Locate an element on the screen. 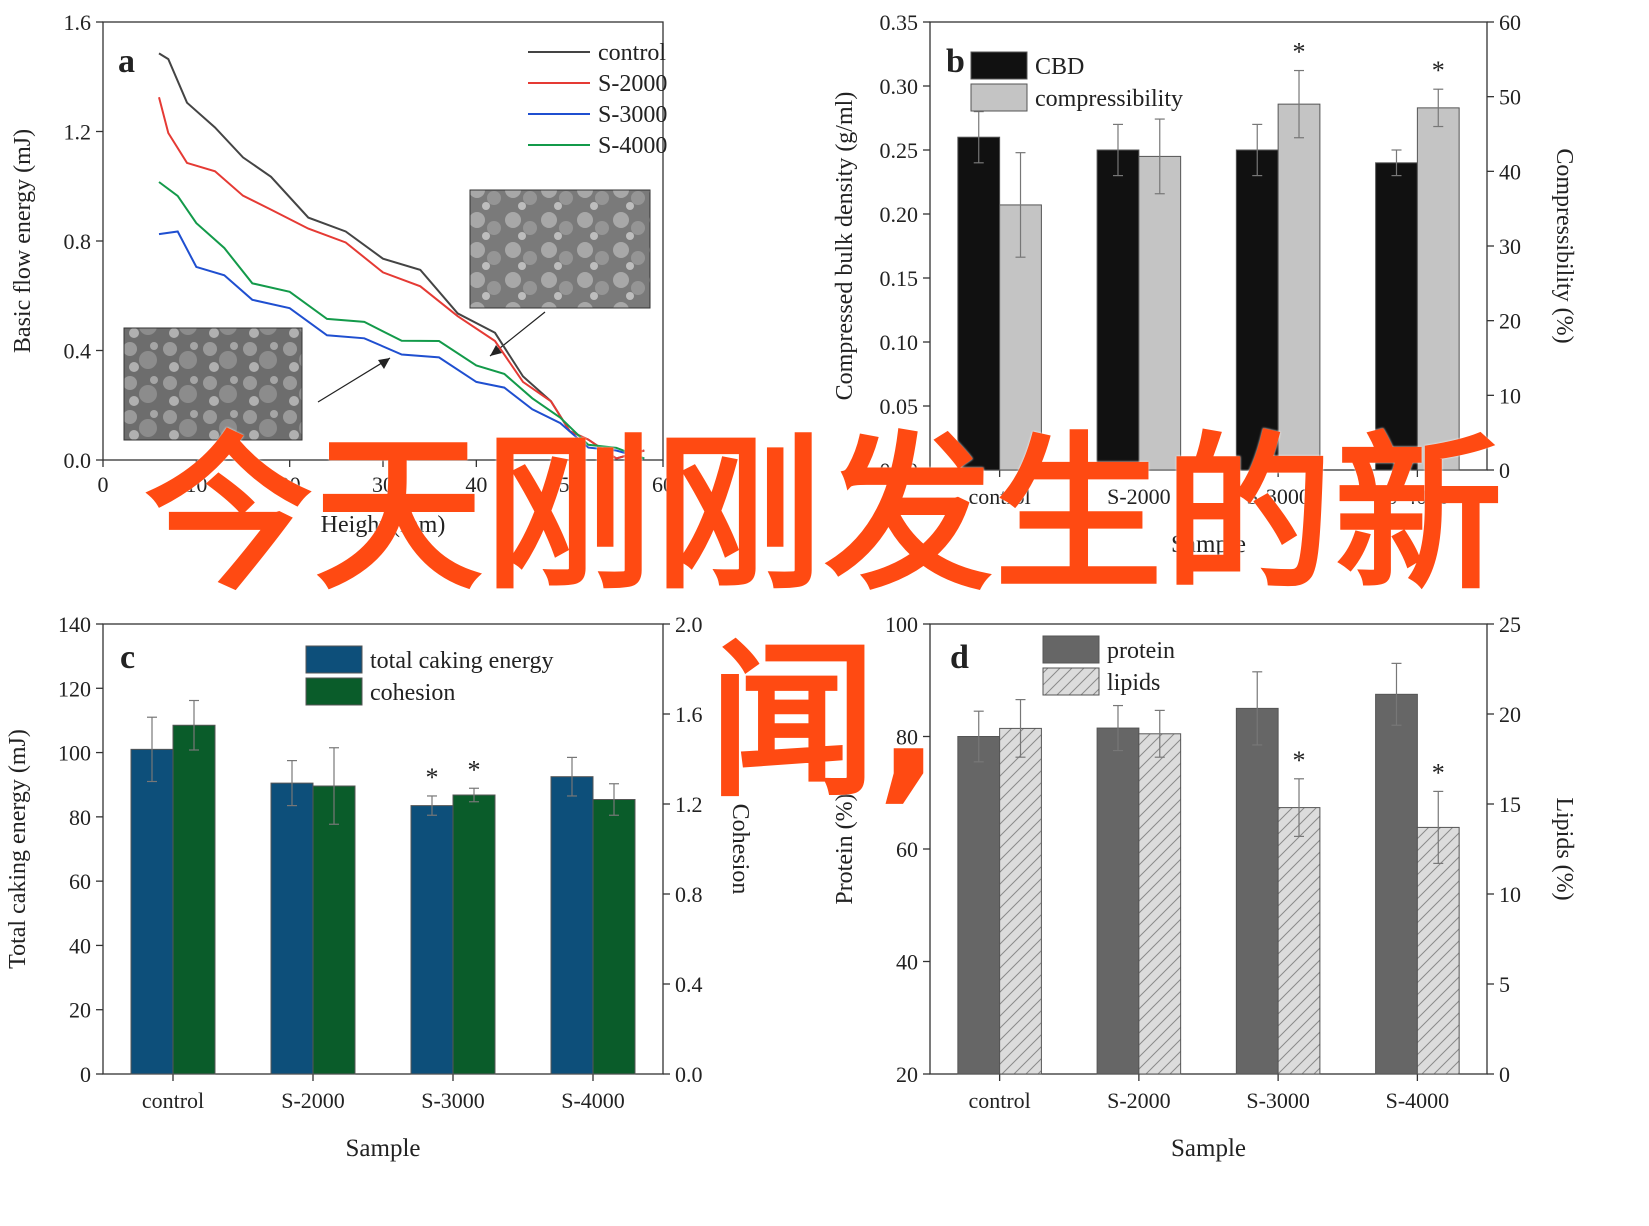 This screenshot has height=1226, width=1649. panel-d-label: d is located at coordinates (959, 657).